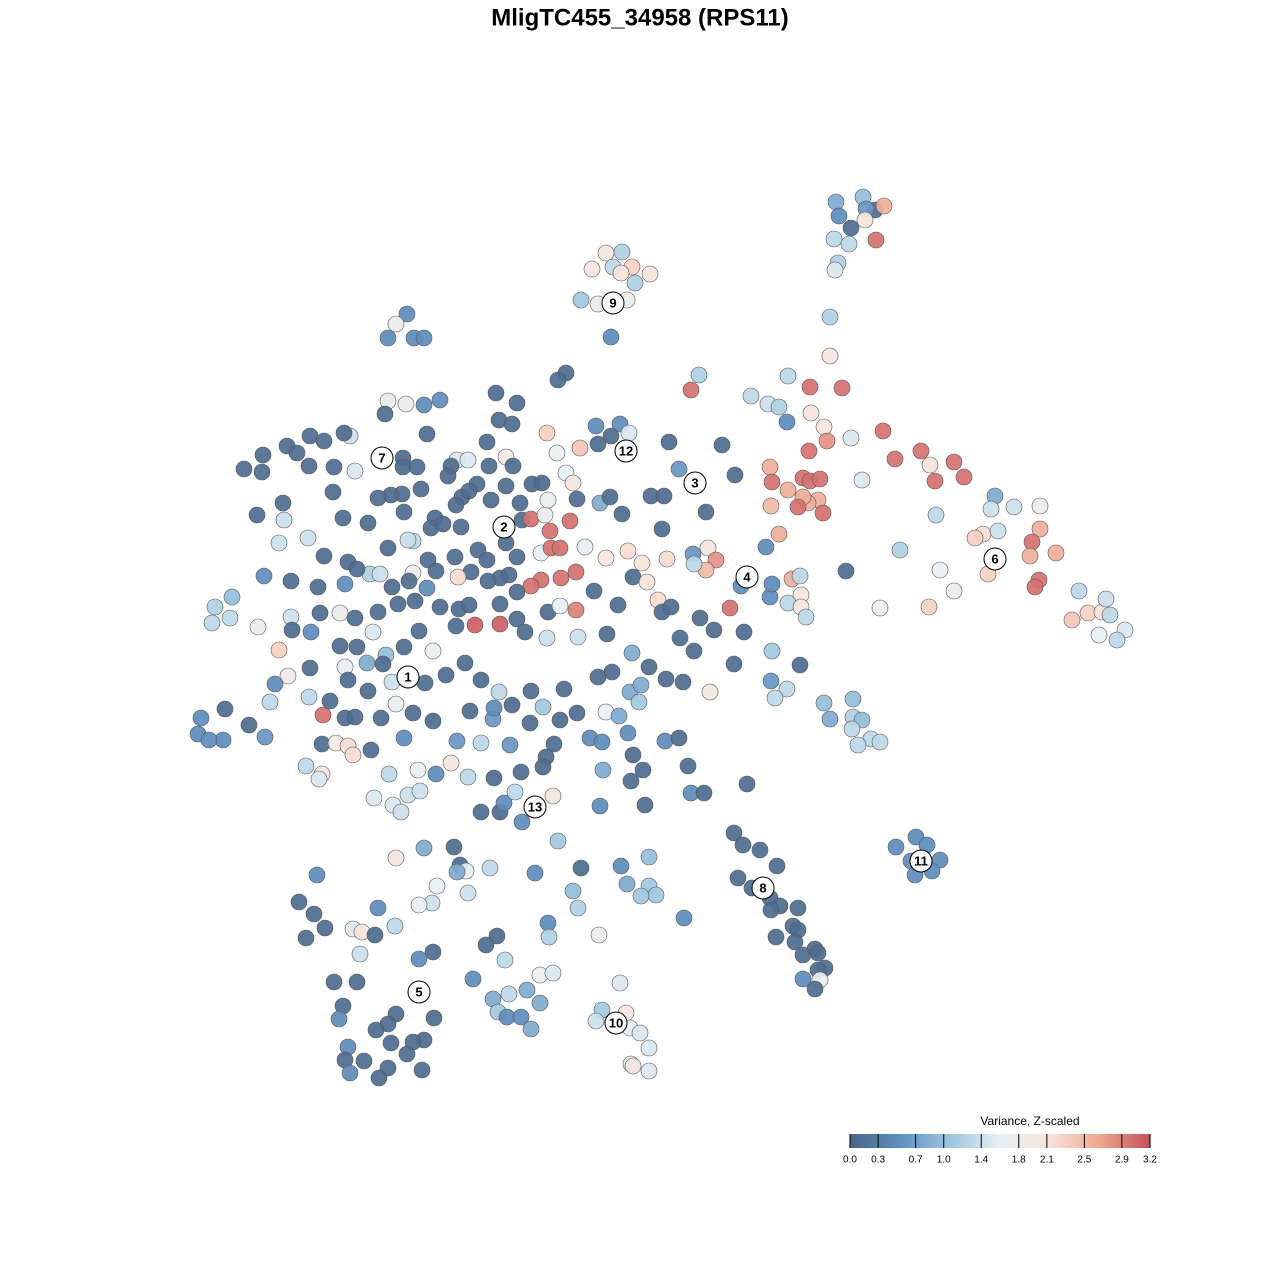 This screenshot has height=1280, width=1280. What do you see at coordinates (381, 457) in the screenshot?
I see `cluster-label: 7` at bounding box center [381, 457].